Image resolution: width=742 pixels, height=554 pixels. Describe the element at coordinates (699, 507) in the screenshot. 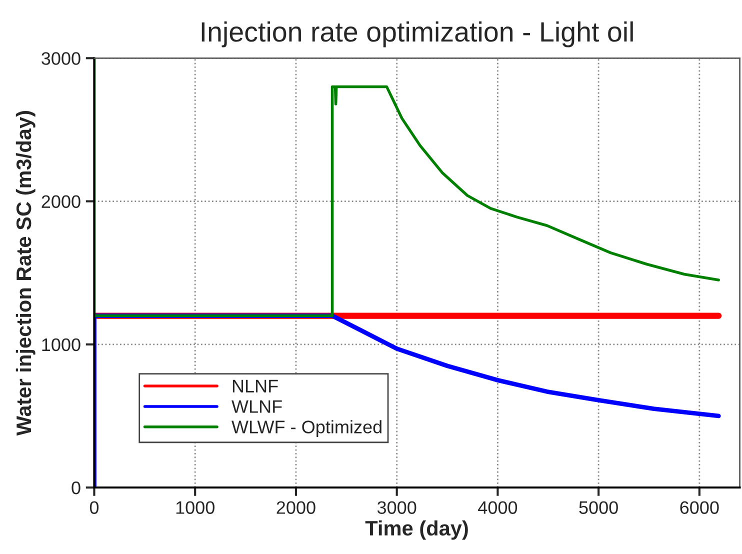

I see `x-tick-label: 6000` at that location.